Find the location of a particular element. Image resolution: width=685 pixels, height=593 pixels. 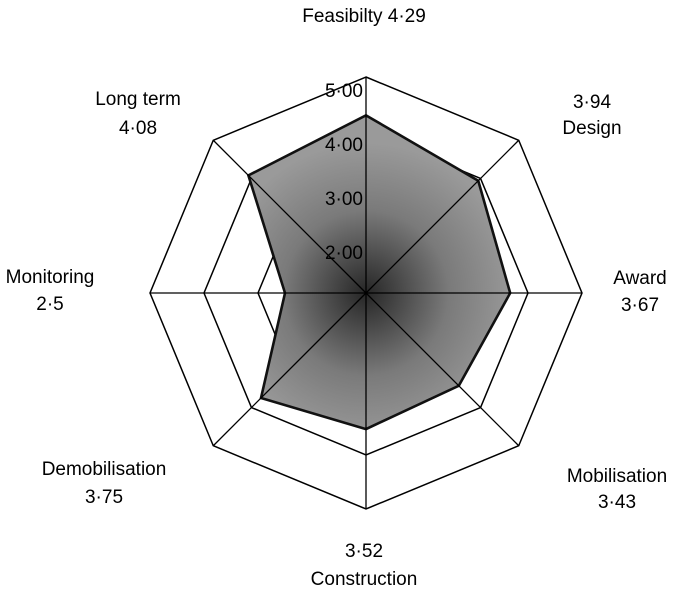

axis-label-demobilisation: Demobilisation 3·75 is located at coordinates (104, 483).